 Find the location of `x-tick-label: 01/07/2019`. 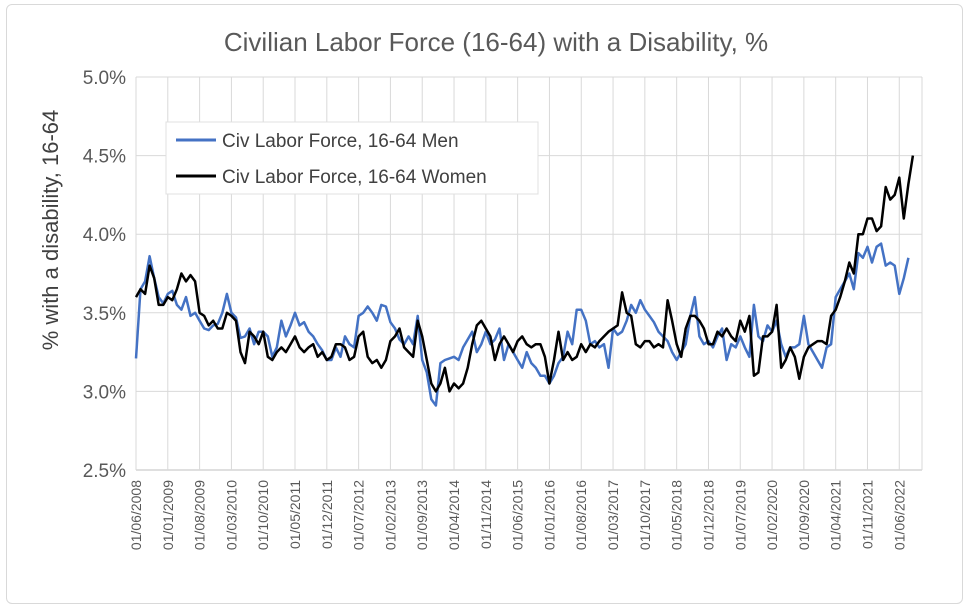

x-tick-label: 01/07/2019 is located at coordinates (740, 515).